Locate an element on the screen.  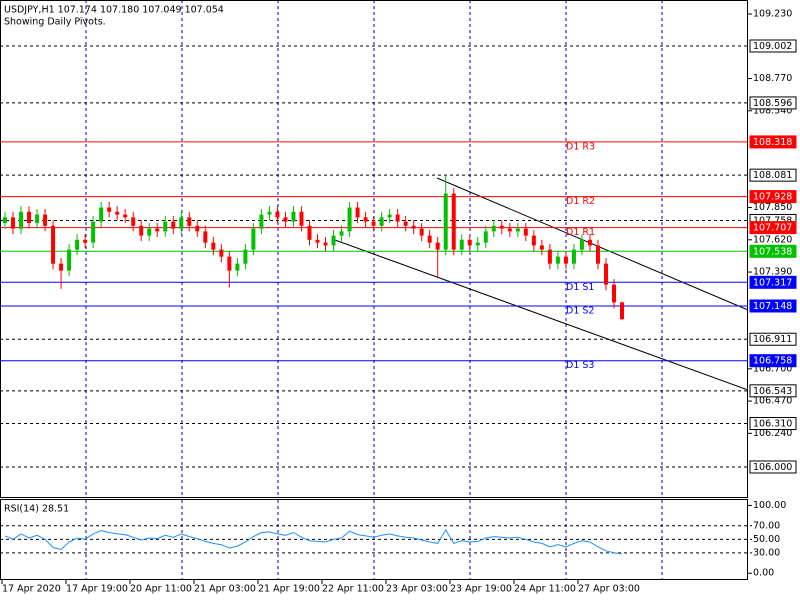
price-level-label: 106.543 is located at coordinates (772, 391).